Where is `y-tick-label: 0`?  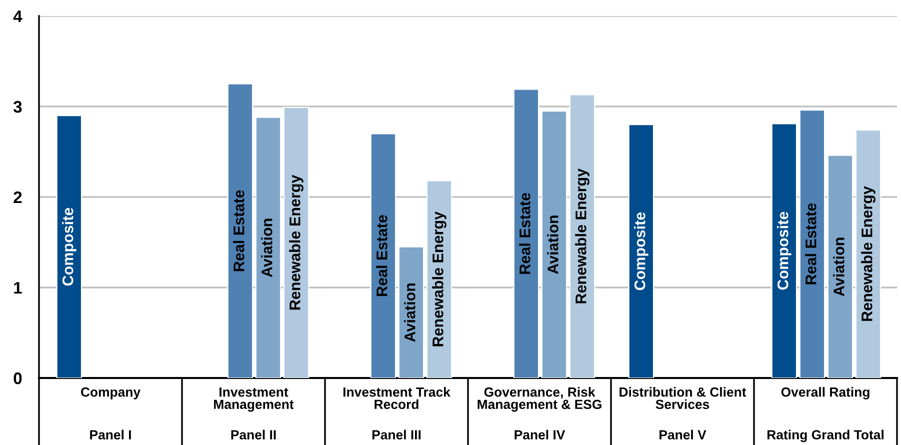
y-tick-label: 0 is located at coordinates (18, 378).